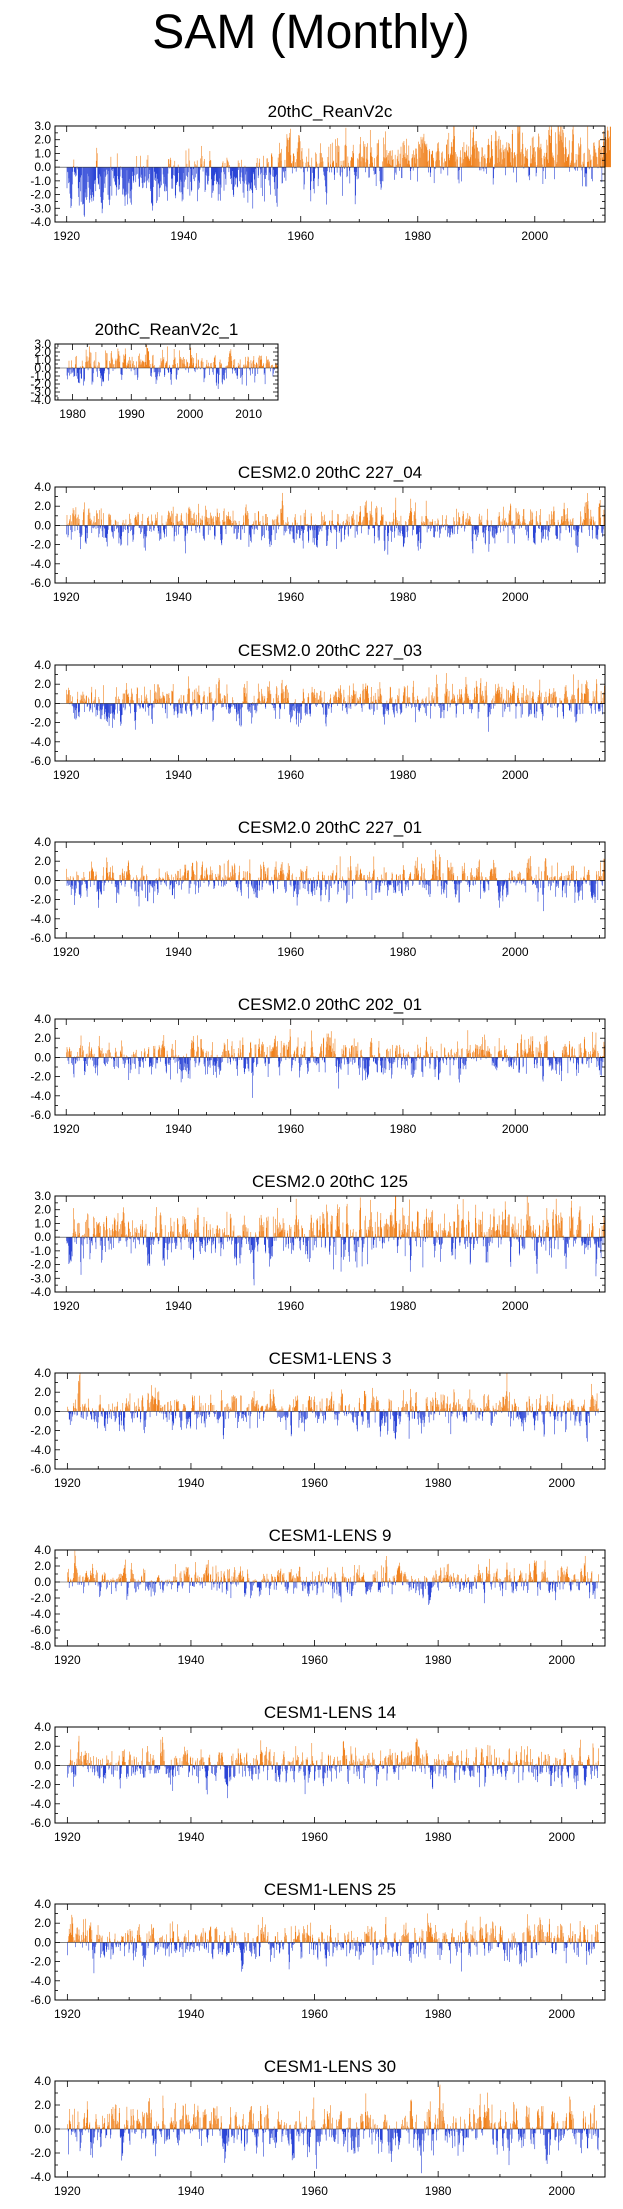 This screenshot has height=2209, width=623. What do you see at coordinates (336, 880) in the screenshot?
I see `bar-series` at bounding box center [336, 880].